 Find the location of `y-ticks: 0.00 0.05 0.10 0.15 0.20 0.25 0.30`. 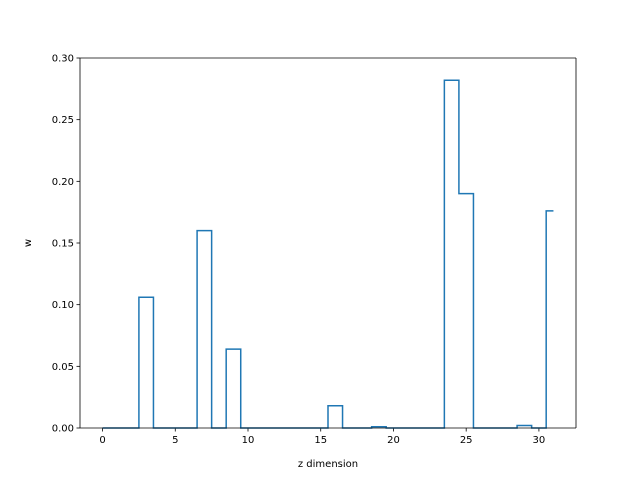

y-ticks: 0.00 0.05 0.10 0.15 0.20 0.25 0.30 is located at coordinates (66, 244).